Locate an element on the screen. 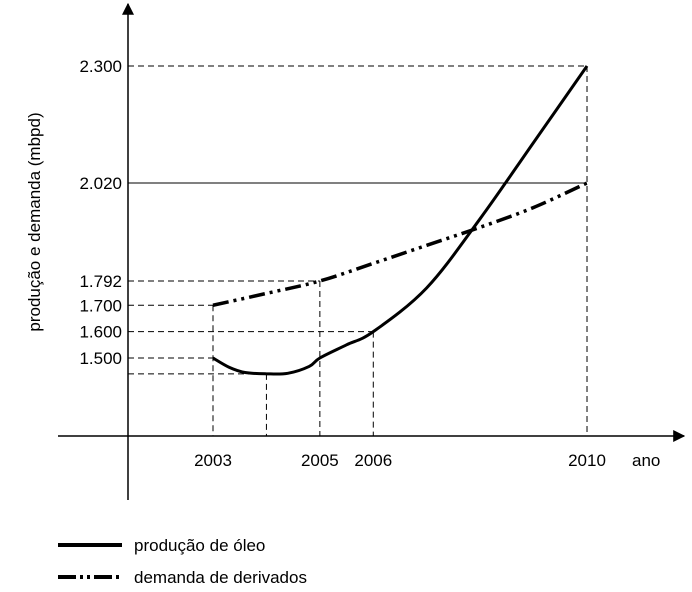 The image size is (692, 592). x-tick-2006: 2006 is located at coordinates (373, 460).